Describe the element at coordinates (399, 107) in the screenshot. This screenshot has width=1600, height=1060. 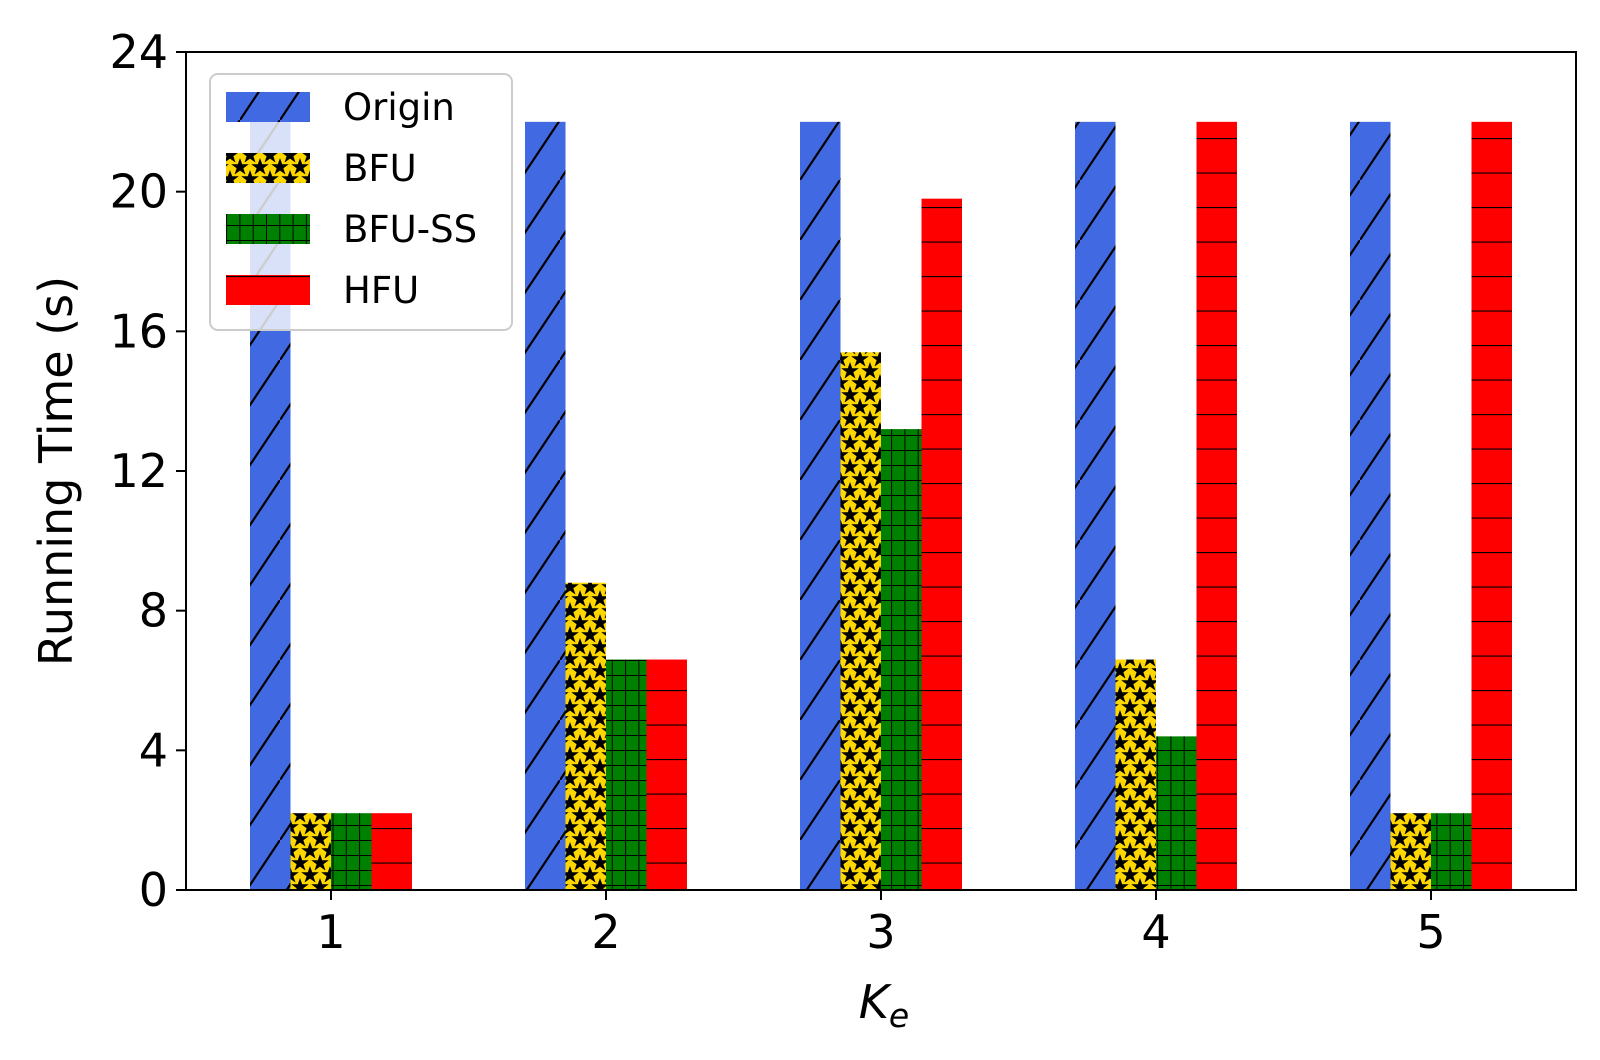
I see `legend-label-origin: Origin` at that location.